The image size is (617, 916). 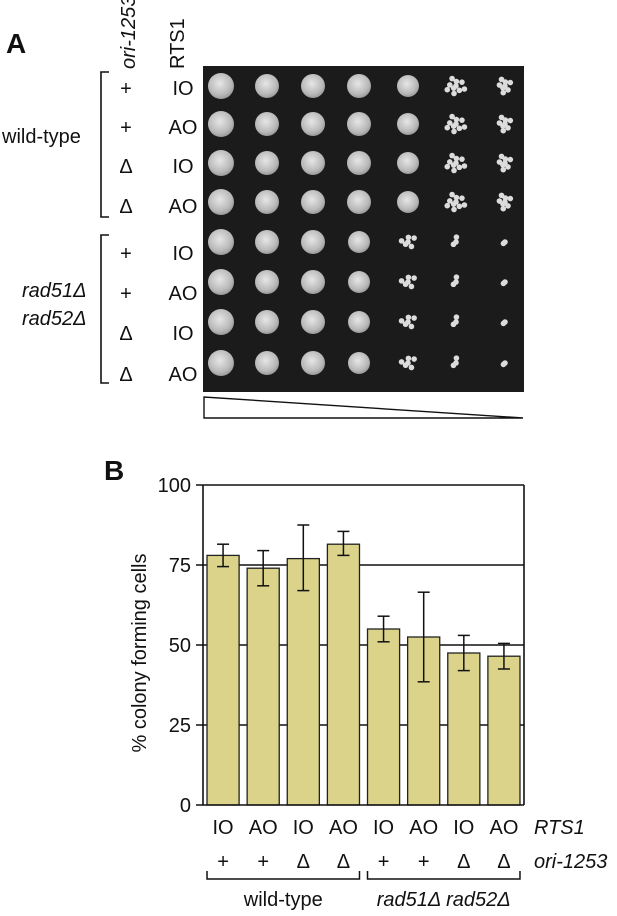 What do you see at coordinates (180, 566) in the screenshot?
I see `y-tick-label: 75` at bounding box center [180, 566].